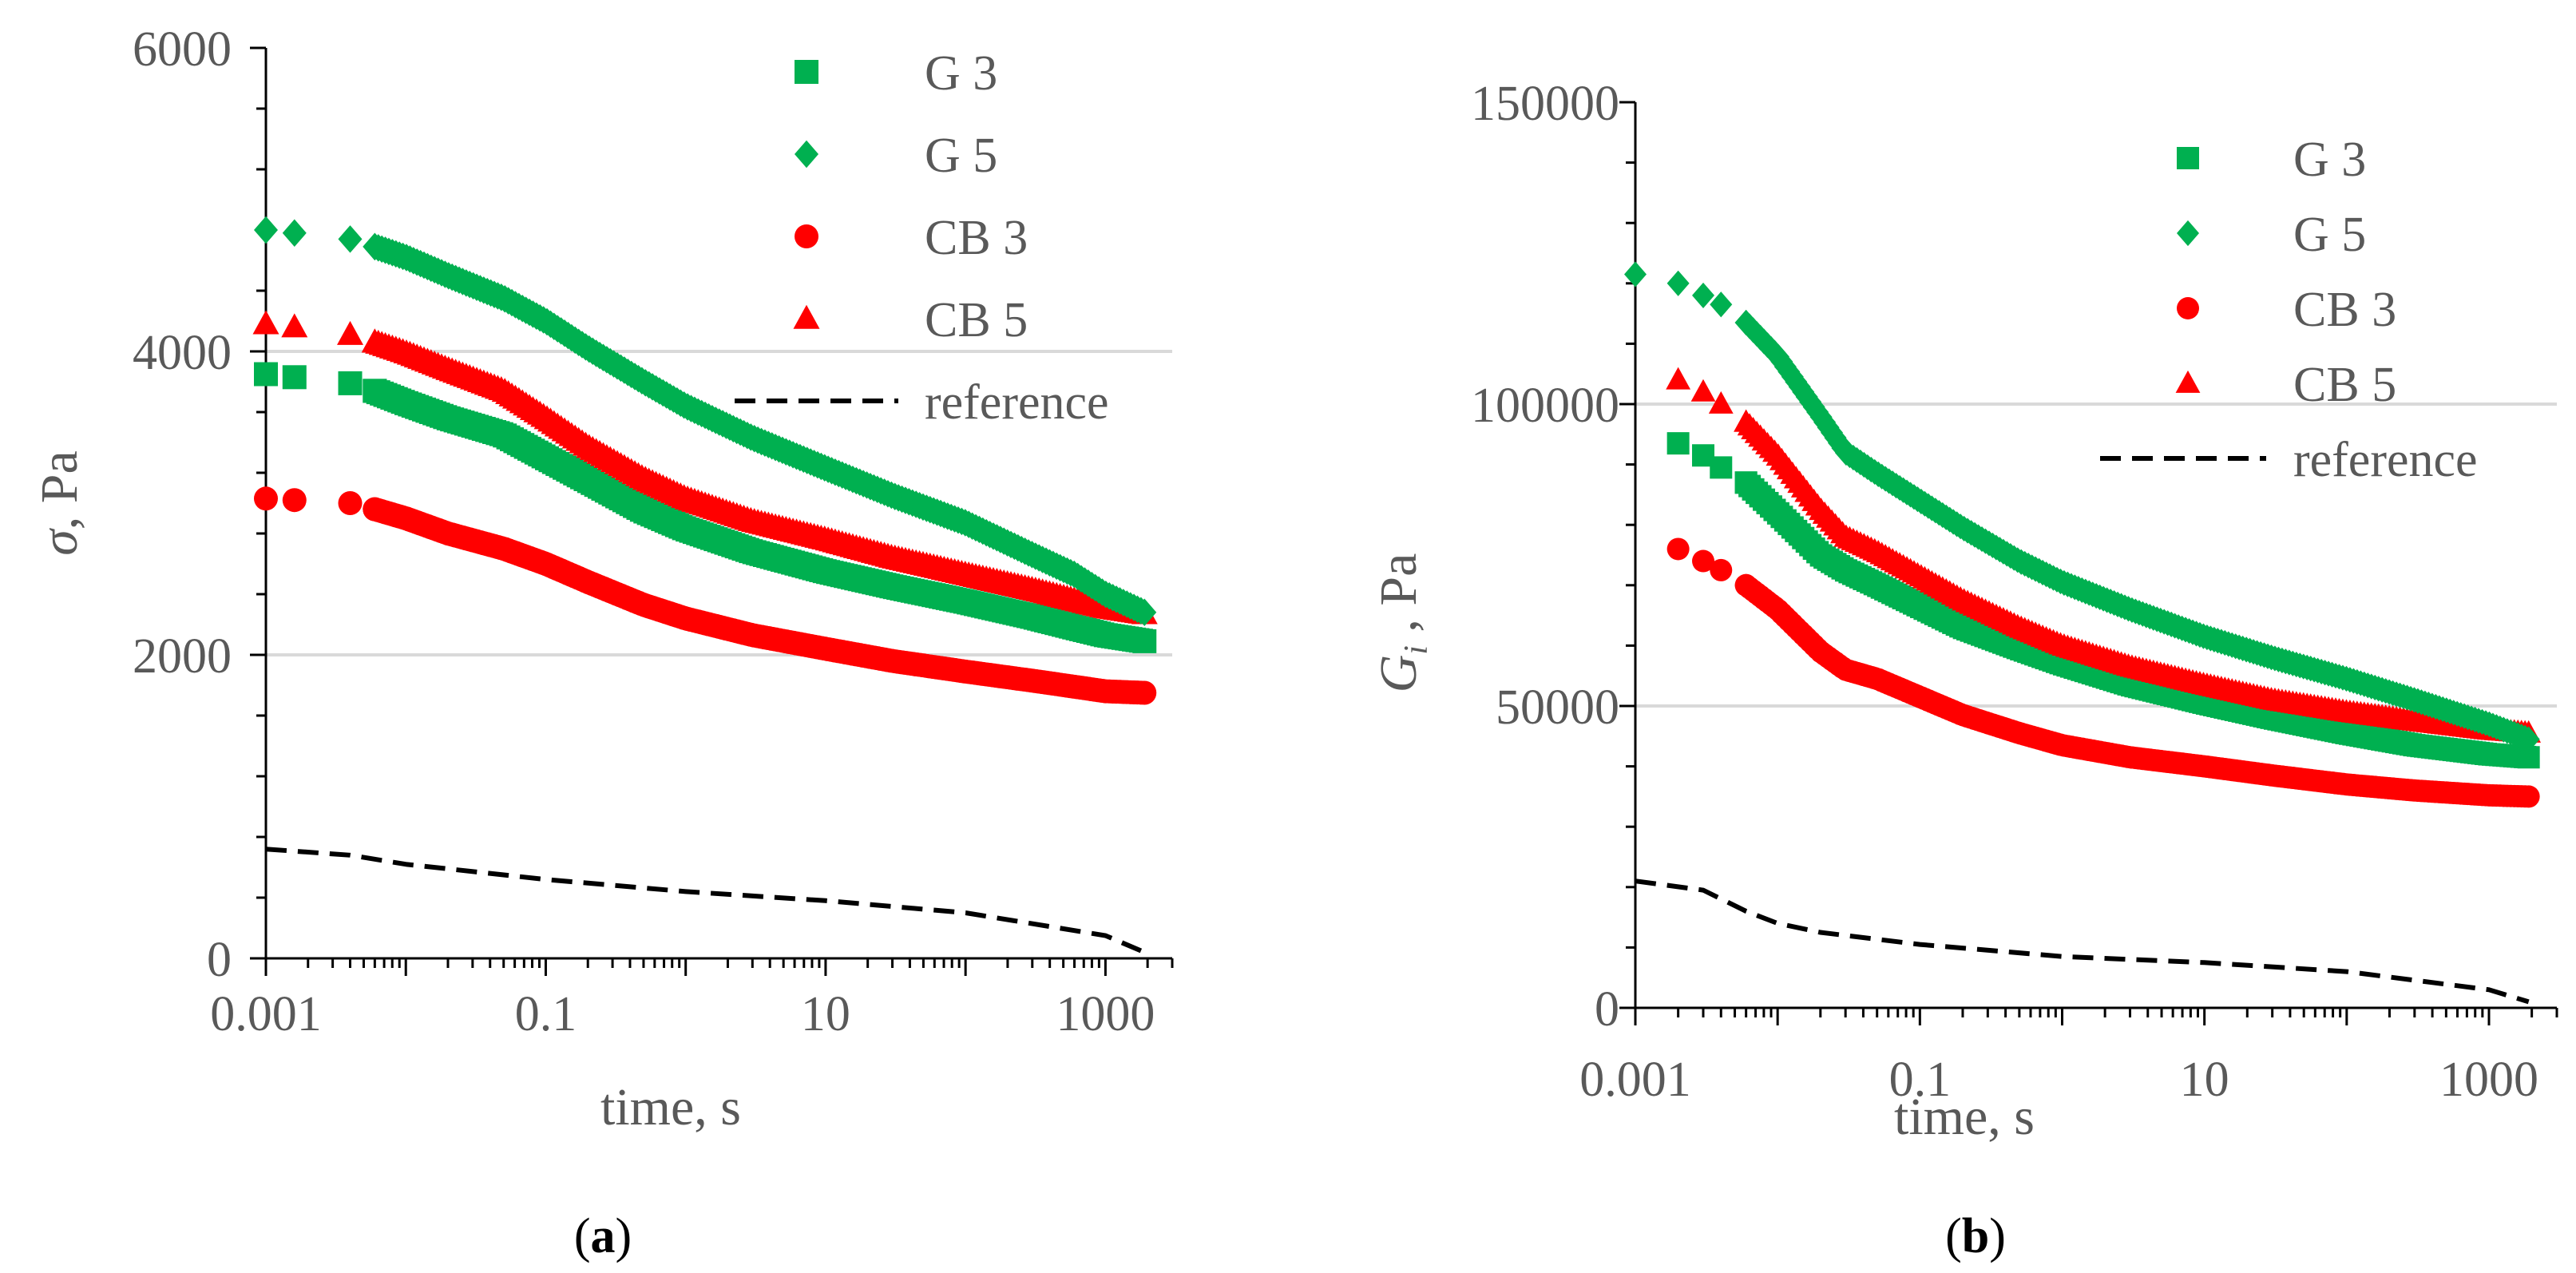  Describe the element at coordinates (182, 49) in the screenshot. I see `y-tick-label: 6000` at that location.